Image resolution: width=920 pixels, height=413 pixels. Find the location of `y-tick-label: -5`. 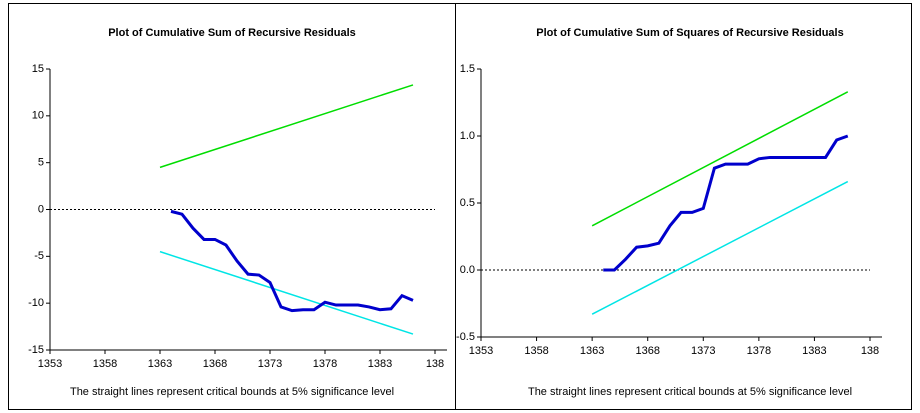

y-tick-label: -5 is located at coordinates (39, 256).